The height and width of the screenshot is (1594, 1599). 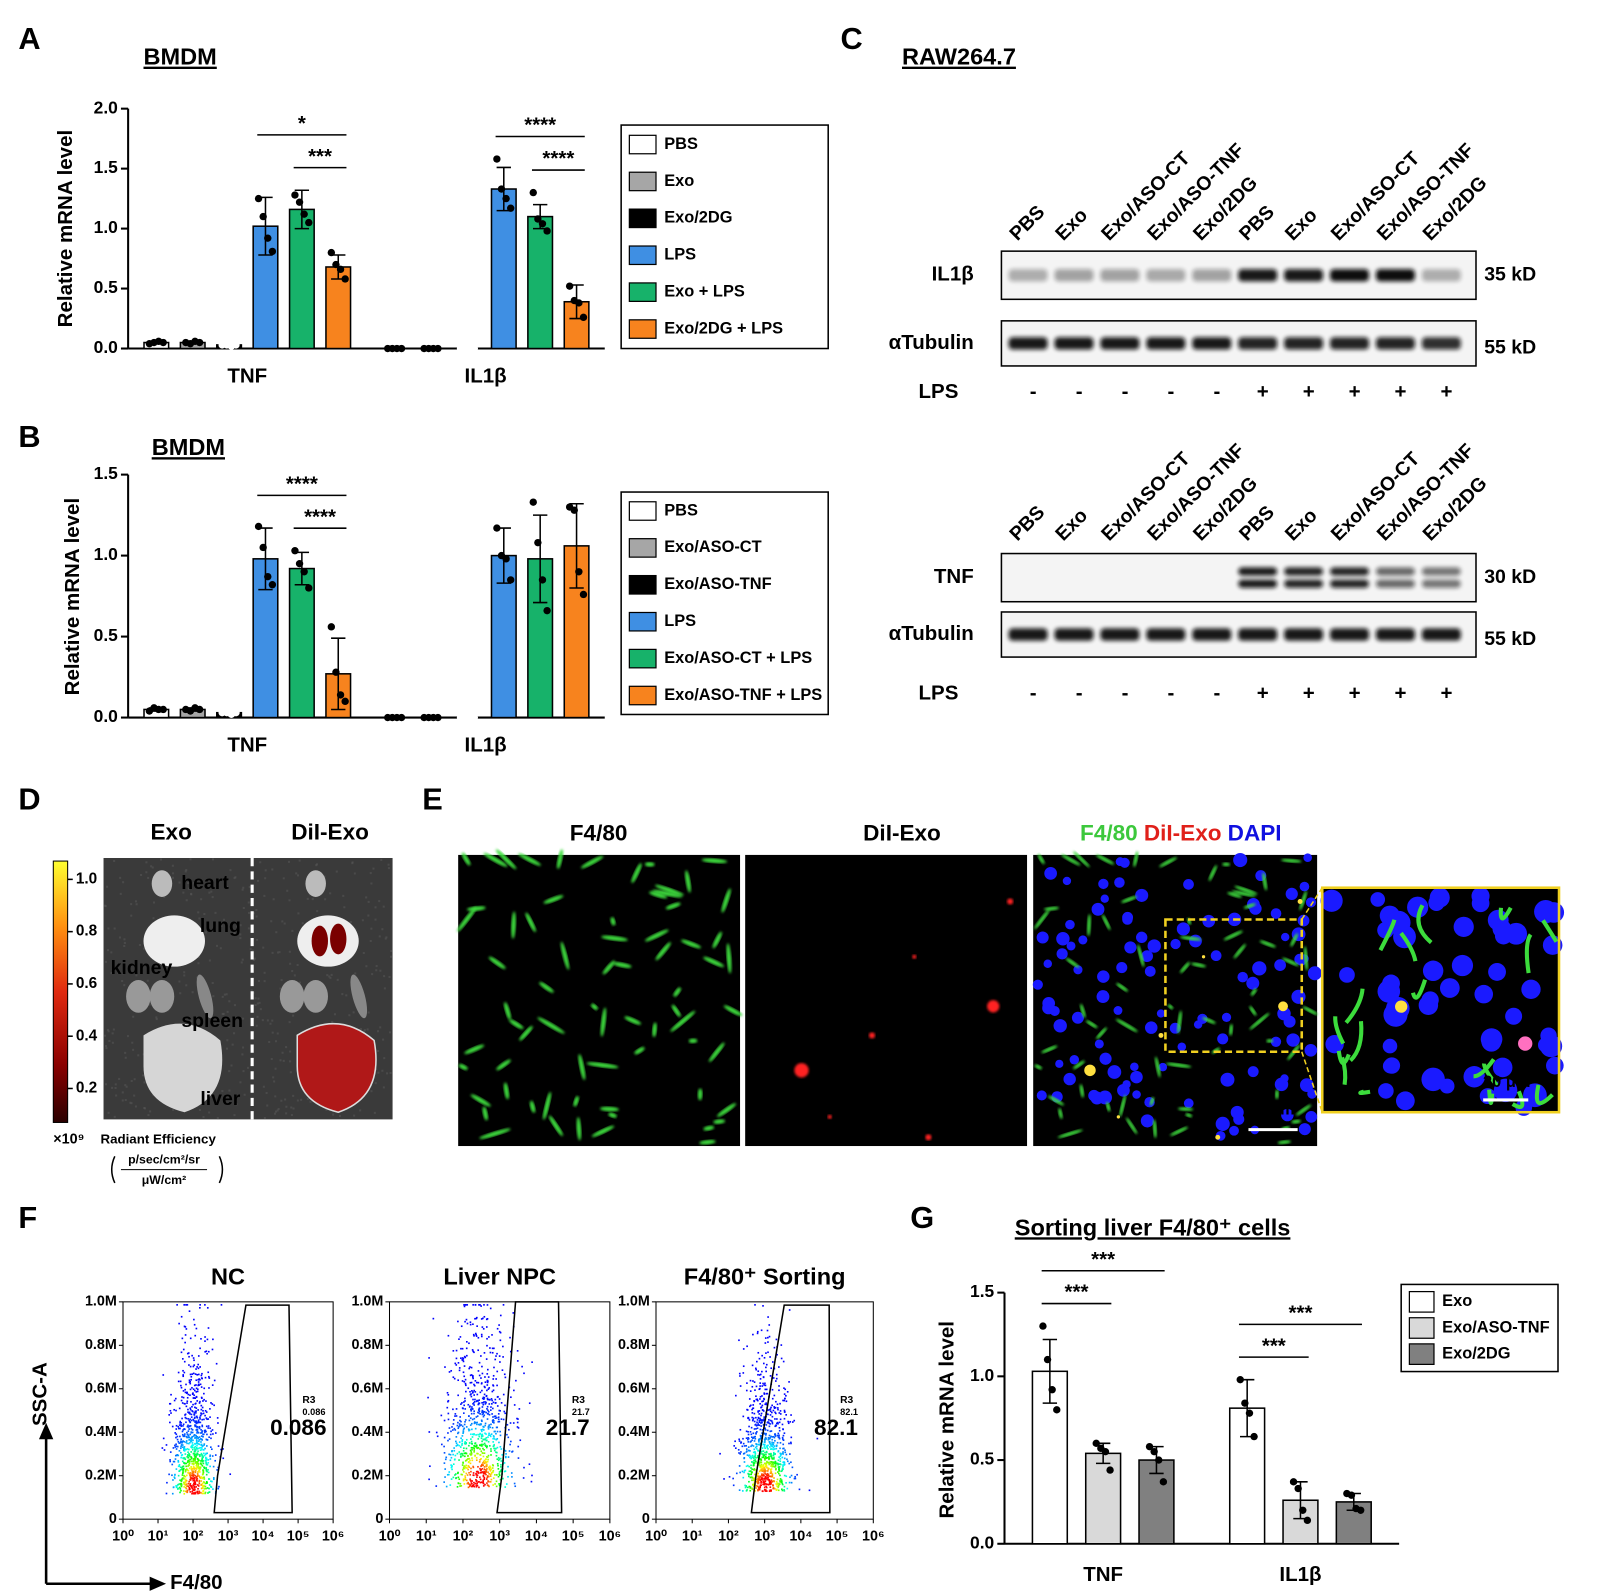 What do you see at coordinates (1304, 634) in the screenshot?
I see `band` at bounding box center [1304, 634].